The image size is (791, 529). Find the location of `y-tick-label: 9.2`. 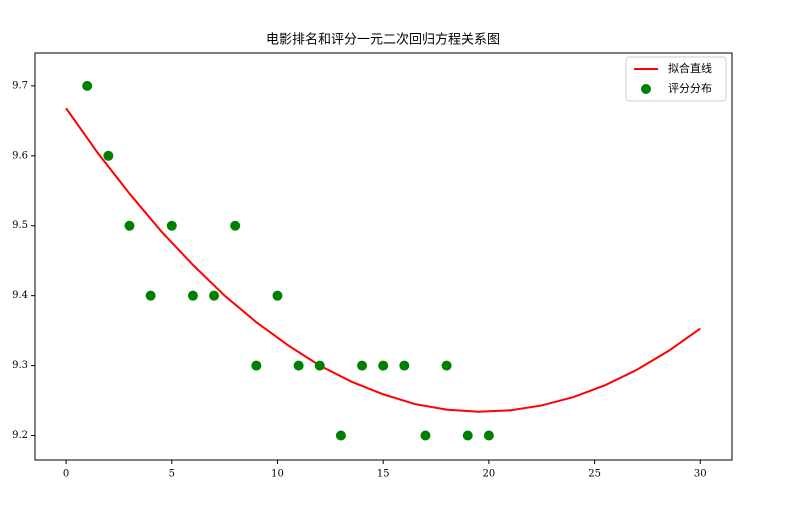

y-tick-label: 9.2 is located at coordinates (20, 435).